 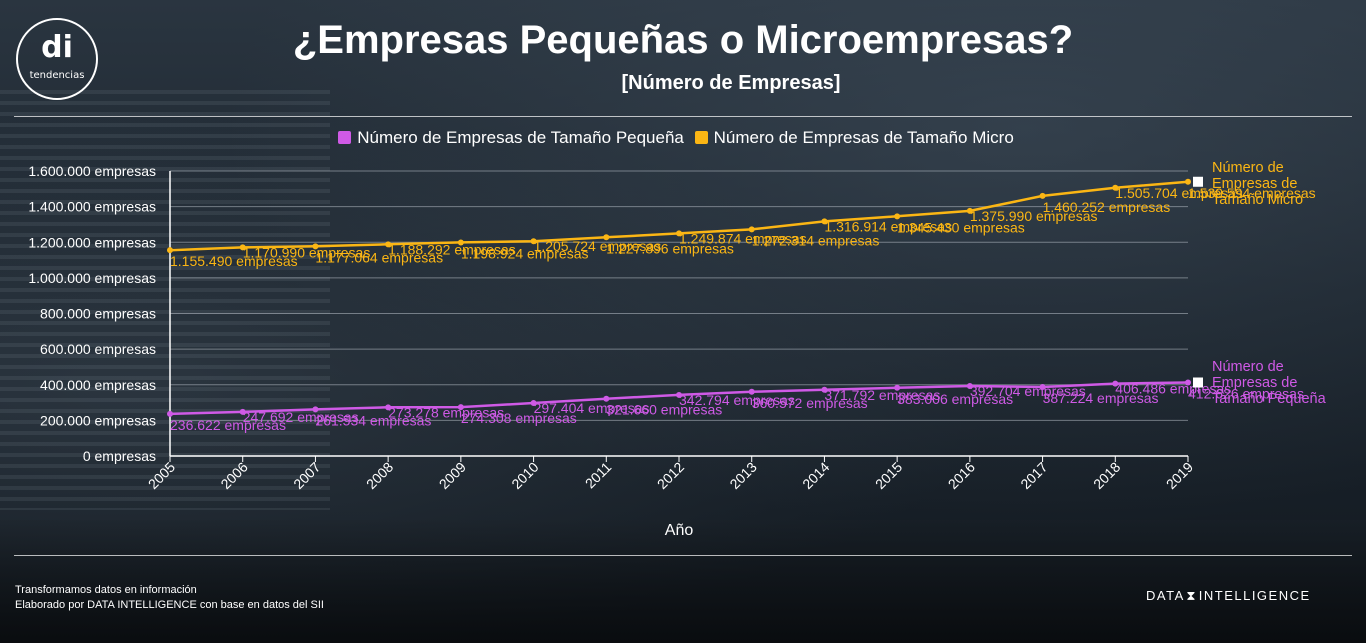 I want to click on data-label: 1.505.704 empresas, so click(x=1179, y=193).